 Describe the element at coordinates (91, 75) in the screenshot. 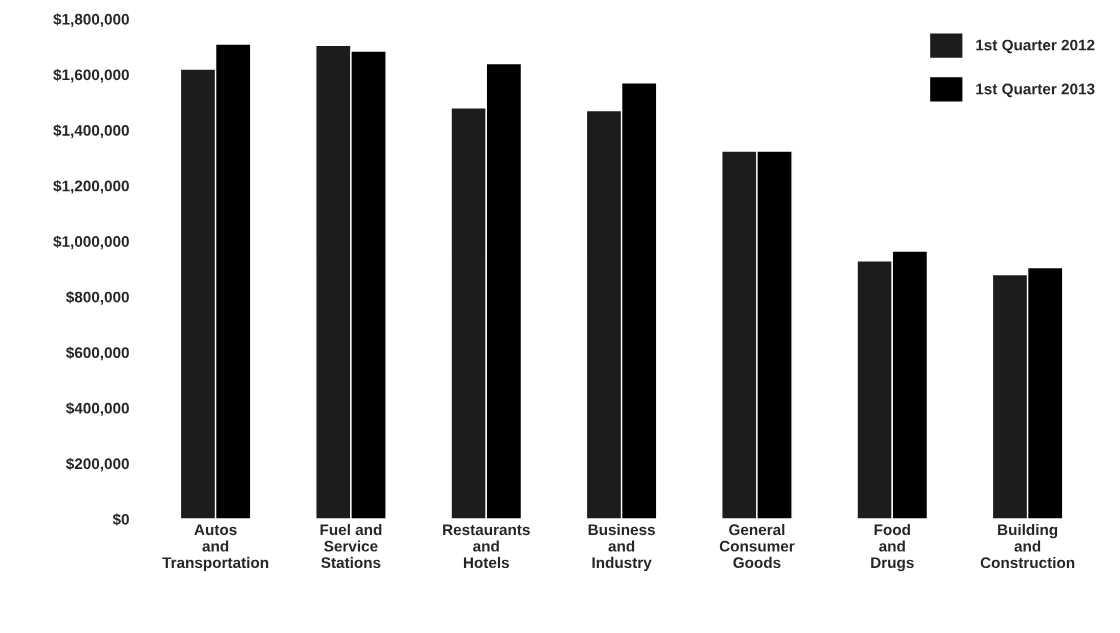

I see `y-tick-label: $1,600,000` at that location.